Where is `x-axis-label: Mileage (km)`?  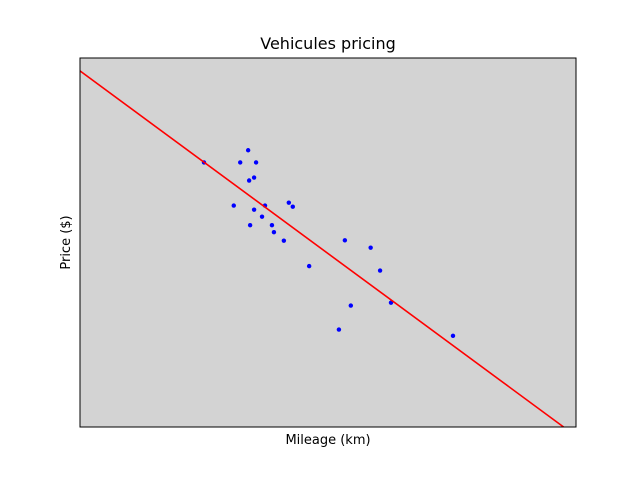
x-axis-label: Mileage (km) is located at coordinates (327, 440).